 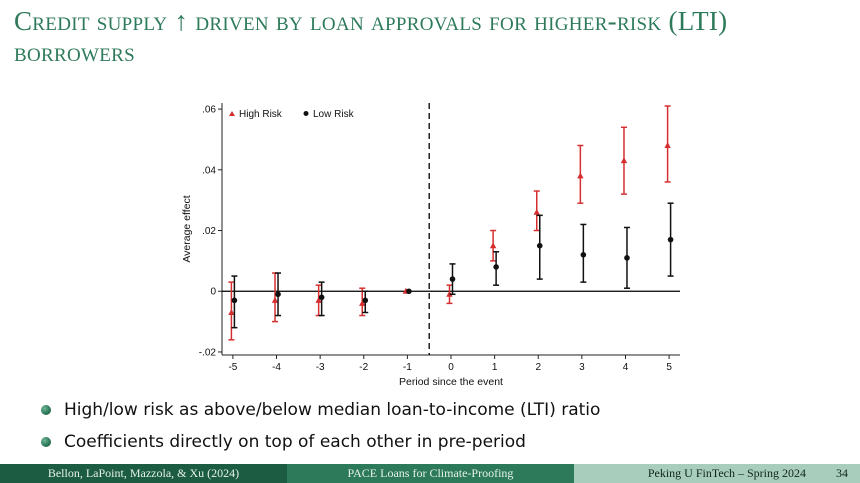 I want to click on legend-marker-circle, so click(x=306, y=113).